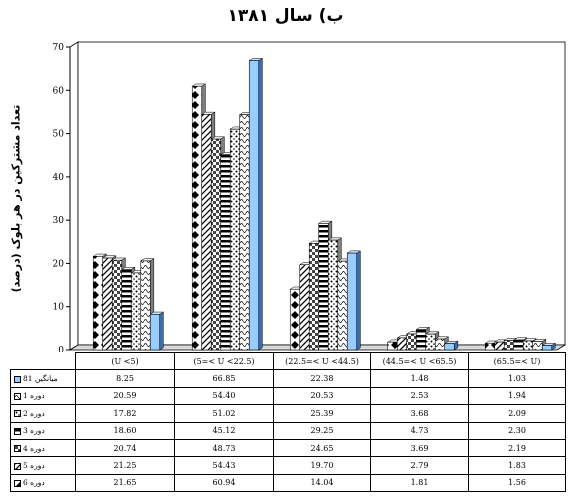 This screenshot has height=498, width=571. I want to click on data-label: 21.25, so click(125, 465).